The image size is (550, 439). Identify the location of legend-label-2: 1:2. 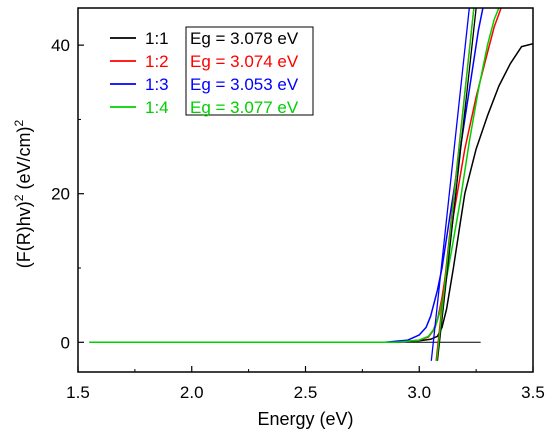
(157, 61).